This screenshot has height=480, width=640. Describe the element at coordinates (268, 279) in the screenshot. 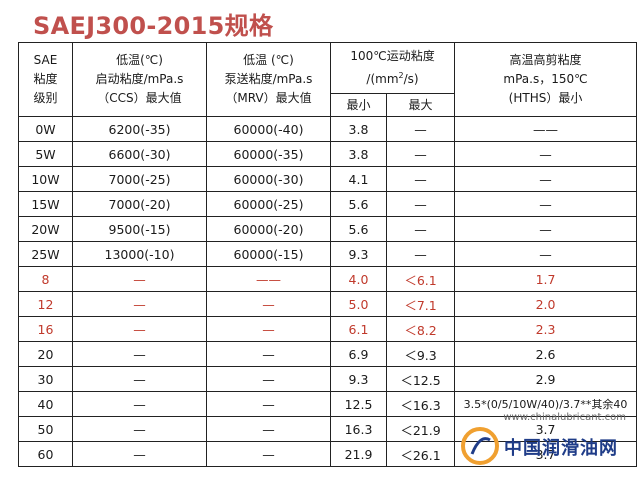

I see `cell-mrv: ——` at that location.